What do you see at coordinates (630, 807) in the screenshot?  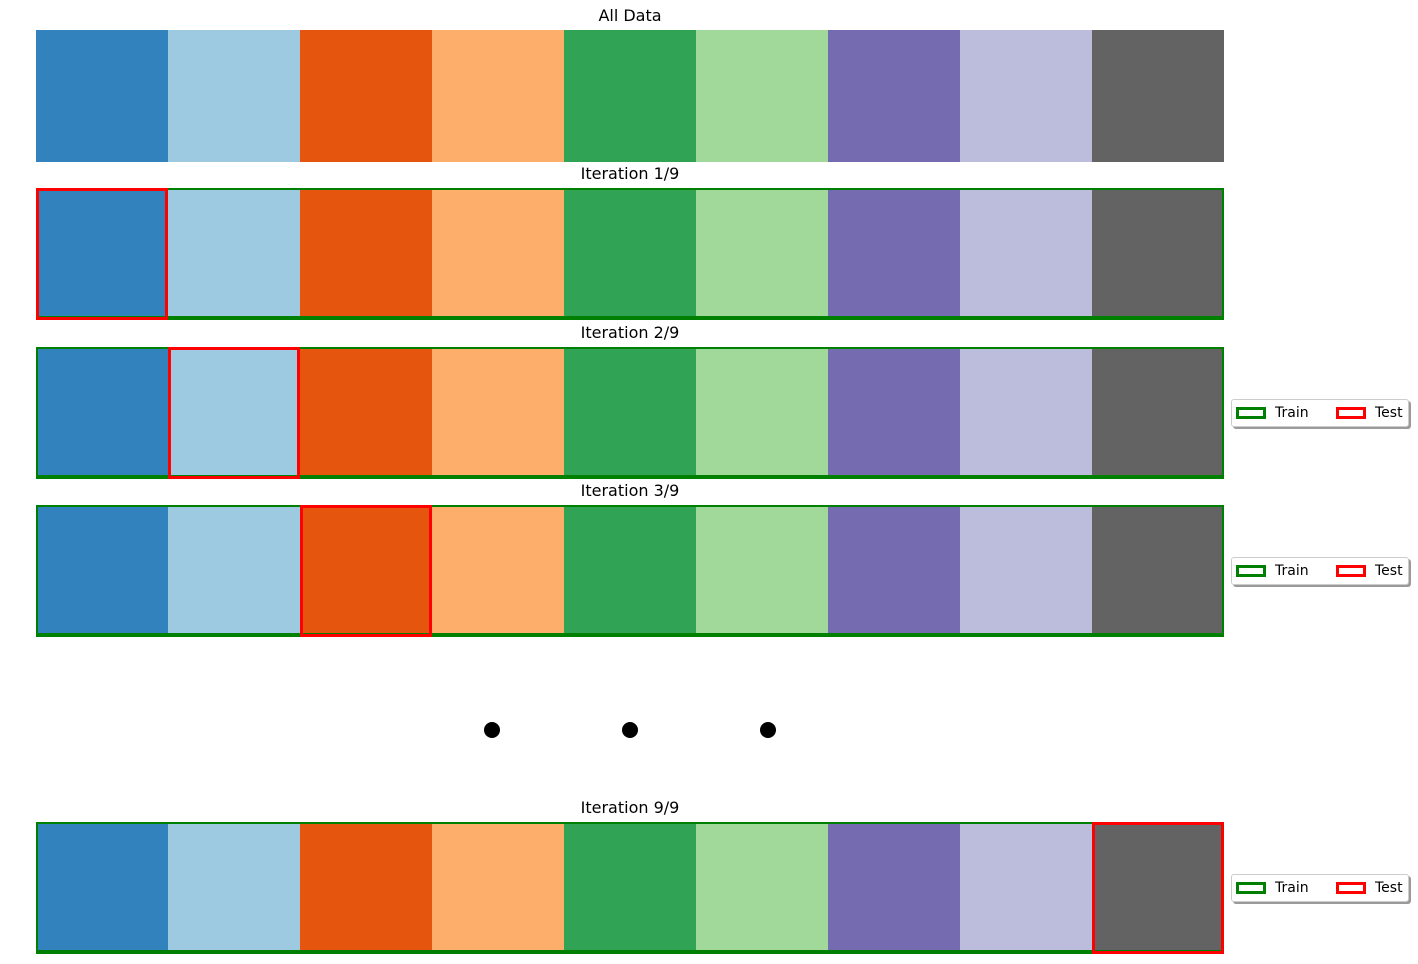 I see `row-title: Iteration 9/9` at bounding box center [630, 807].